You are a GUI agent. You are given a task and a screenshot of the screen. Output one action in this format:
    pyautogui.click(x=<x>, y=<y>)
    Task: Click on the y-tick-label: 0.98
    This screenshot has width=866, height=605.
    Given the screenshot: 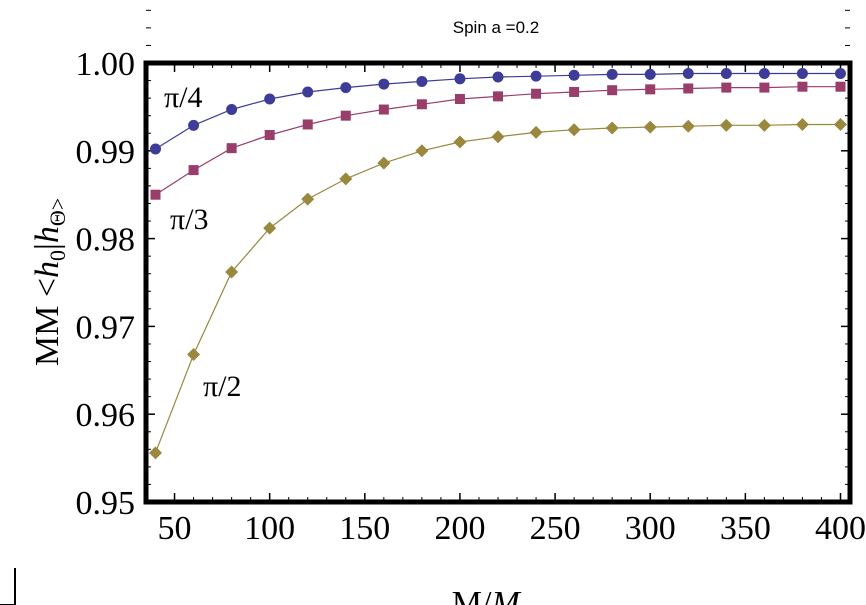 What is the action you would take?
    pyautogui.click(x=106, y=240)
    